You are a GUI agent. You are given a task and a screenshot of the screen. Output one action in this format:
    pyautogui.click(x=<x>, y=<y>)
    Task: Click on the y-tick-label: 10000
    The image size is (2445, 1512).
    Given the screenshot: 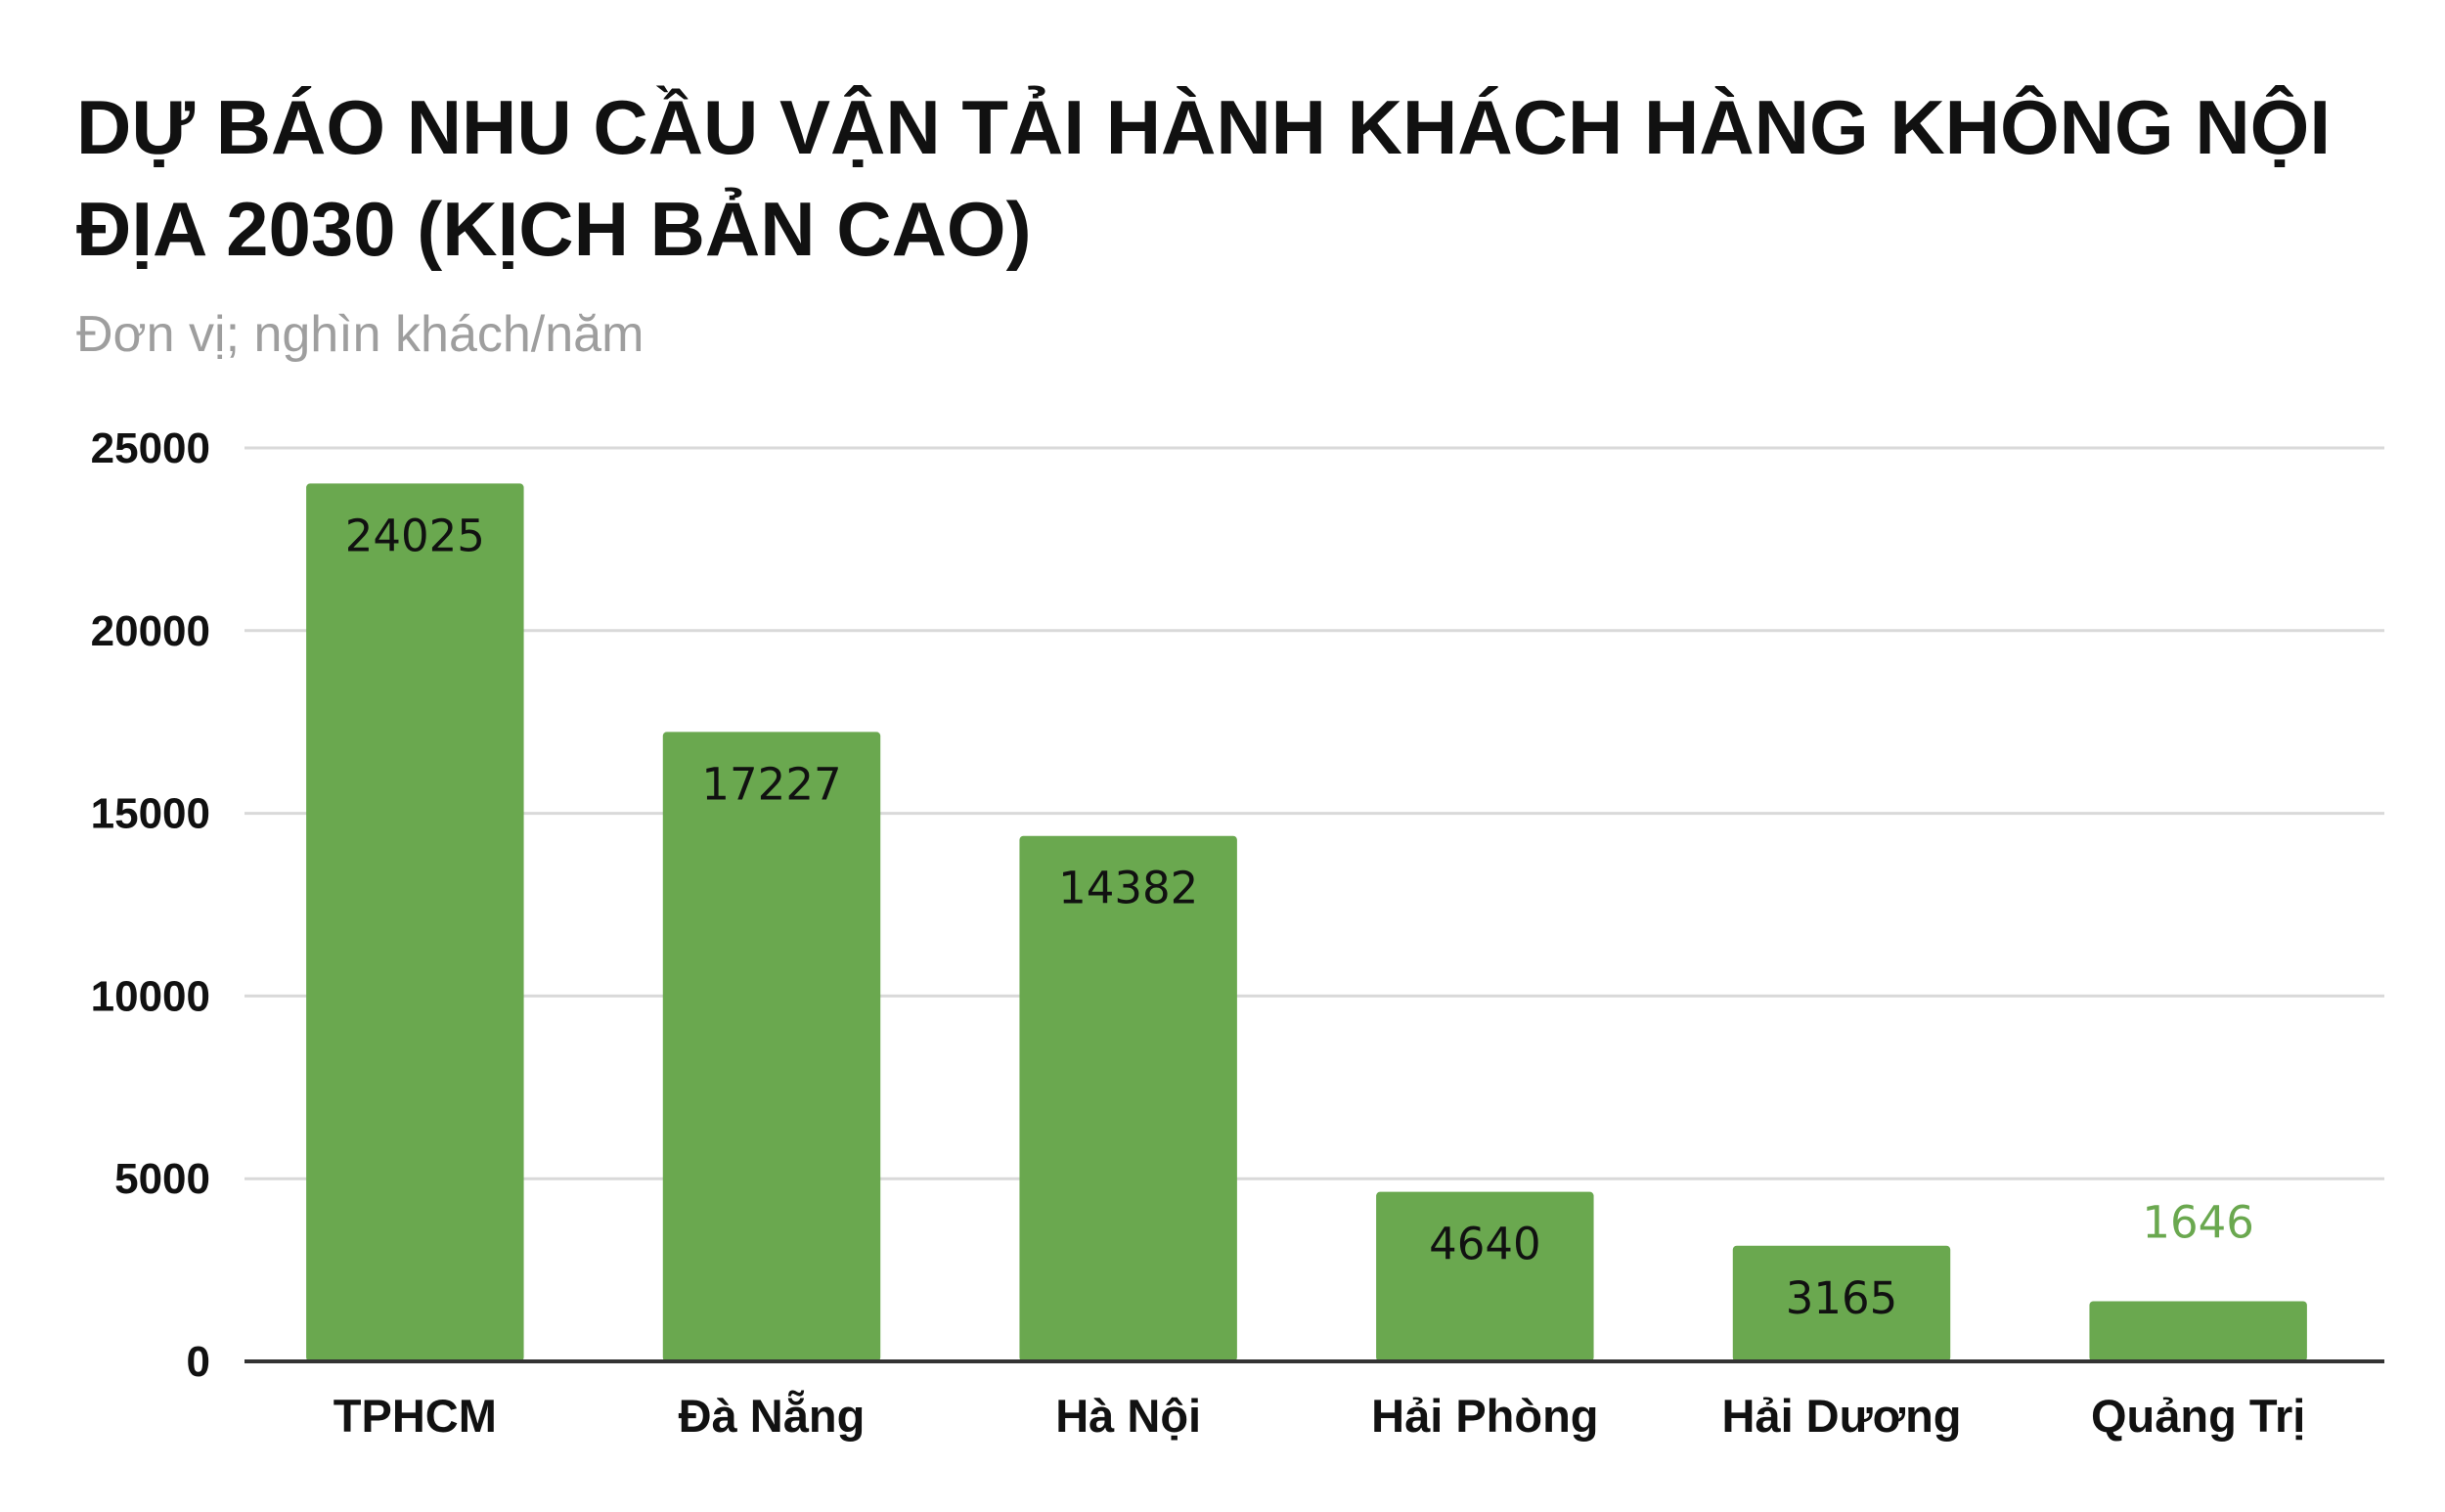 What is the action you would take?
    pyautogui.click(x=150, y=996)
    